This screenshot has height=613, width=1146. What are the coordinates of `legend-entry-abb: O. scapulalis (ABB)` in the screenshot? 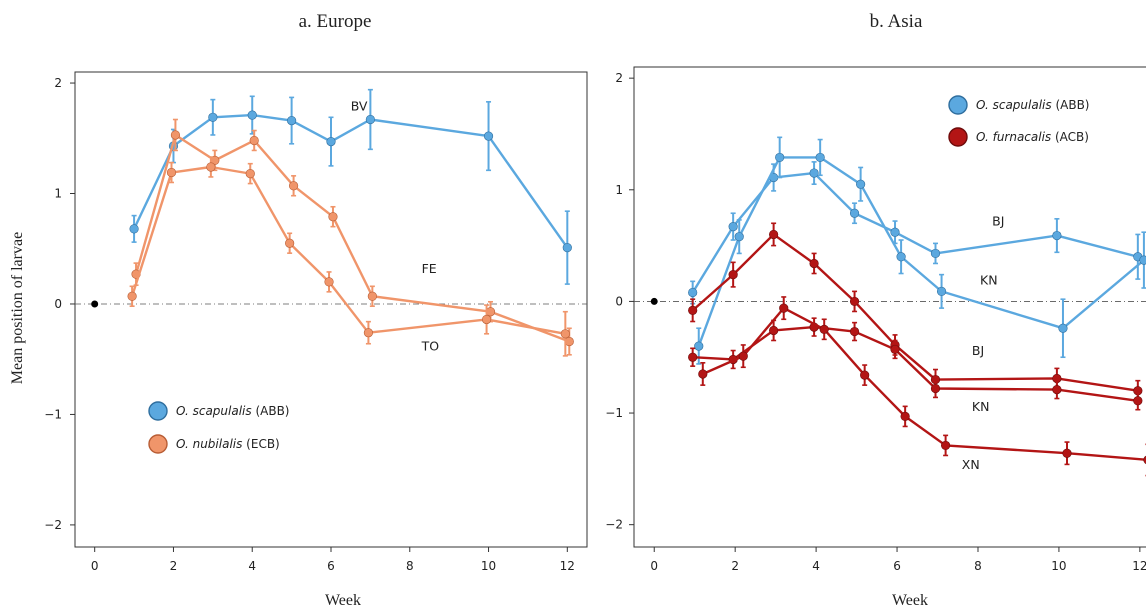 It's located at (1018, 105).